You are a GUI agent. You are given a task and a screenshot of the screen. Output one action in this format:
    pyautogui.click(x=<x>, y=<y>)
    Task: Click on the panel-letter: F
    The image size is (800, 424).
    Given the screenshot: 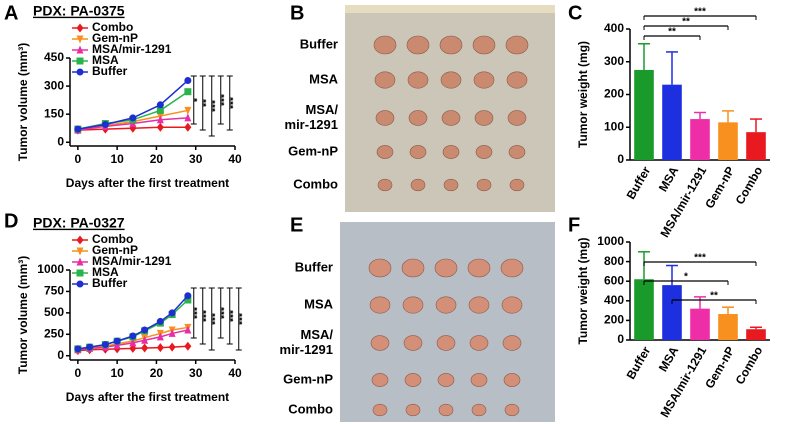 What is the action you would take?
    pyautogui.click(x=574, y=225)
    